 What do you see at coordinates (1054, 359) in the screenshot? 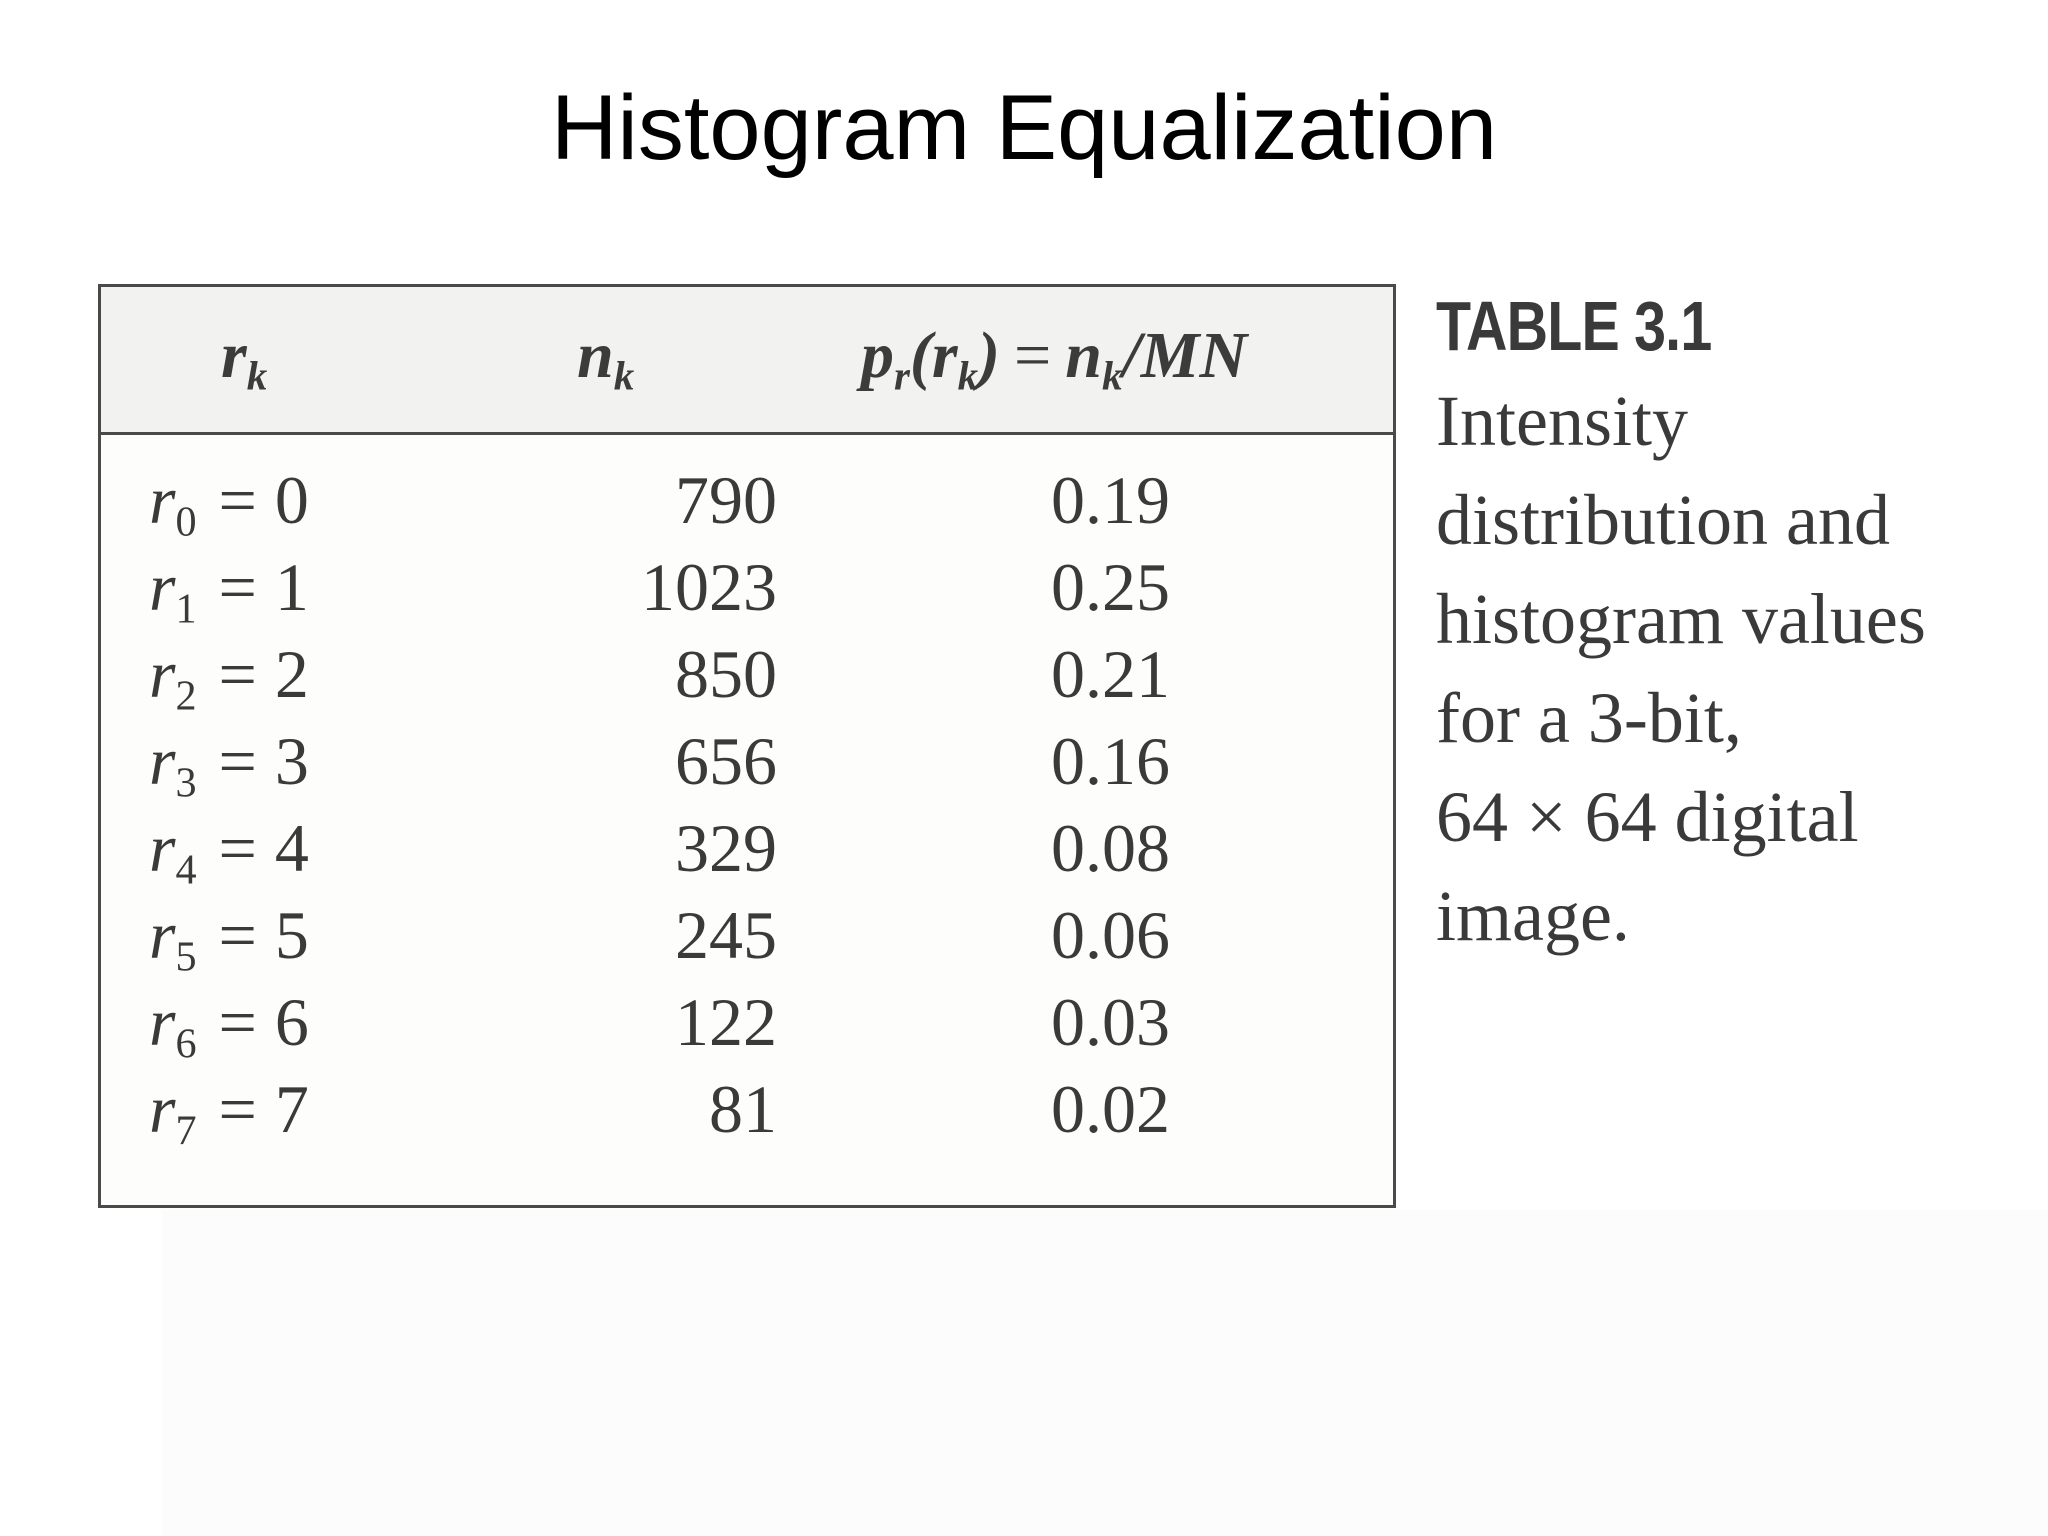
I see `header-probability: pr(rk) = nk/MN` at bounding box center [1054, 359].